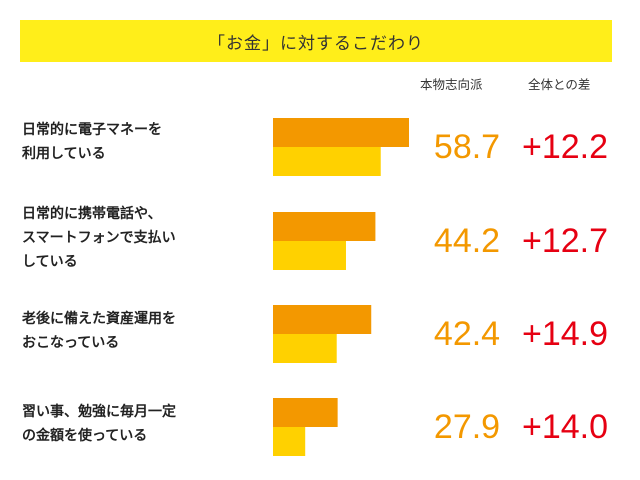 The image size is (640, 480). I want to click on value-label: 27.9, so click(467, 427).